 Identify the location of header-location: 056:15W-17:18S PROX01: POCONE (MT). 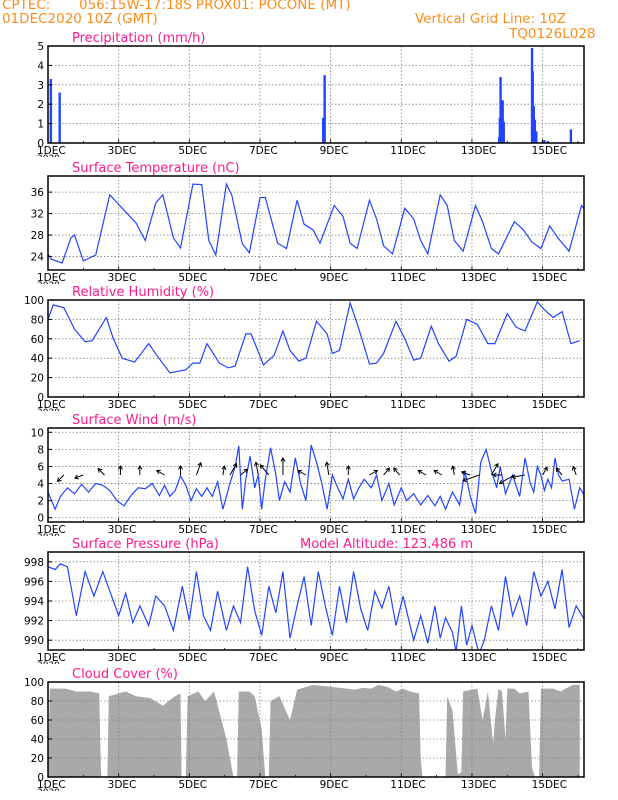
(215, 6).